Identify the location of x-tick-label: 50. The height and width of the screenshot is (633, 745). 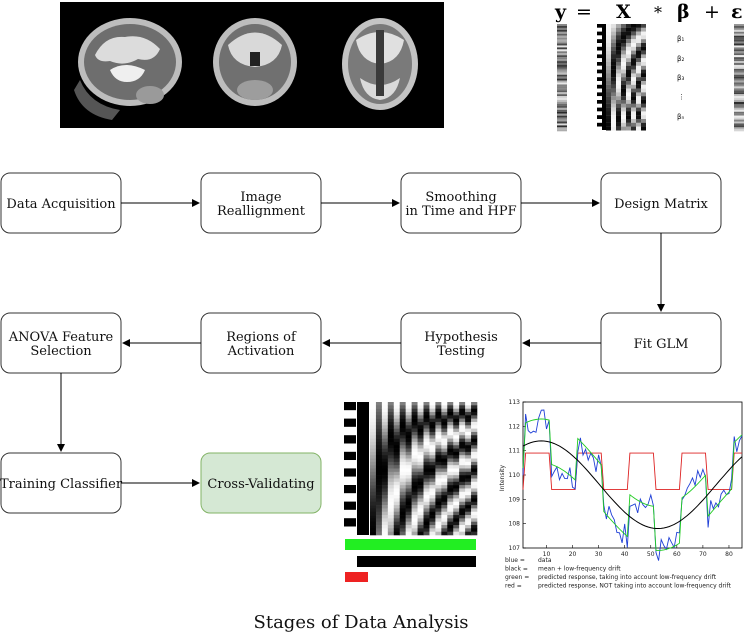
(651, 554).